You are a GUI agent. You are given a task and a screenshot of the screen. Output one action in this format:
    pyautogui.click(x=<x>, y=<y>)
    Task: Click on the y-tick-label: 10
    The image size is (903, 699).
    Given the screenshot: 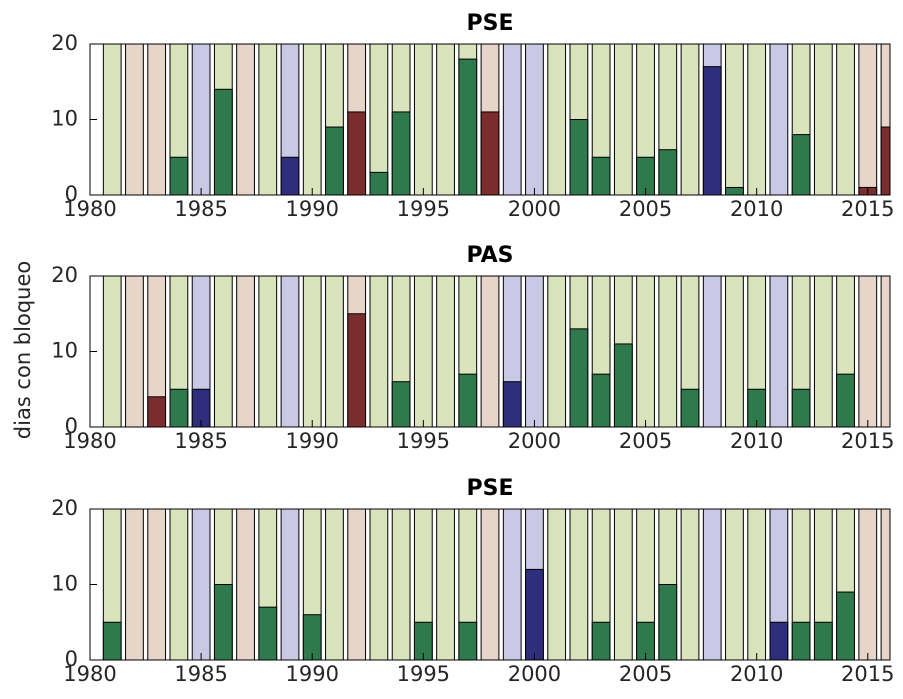 What is the action you would take?
    pyautogui.click(x=64, y=351)
    